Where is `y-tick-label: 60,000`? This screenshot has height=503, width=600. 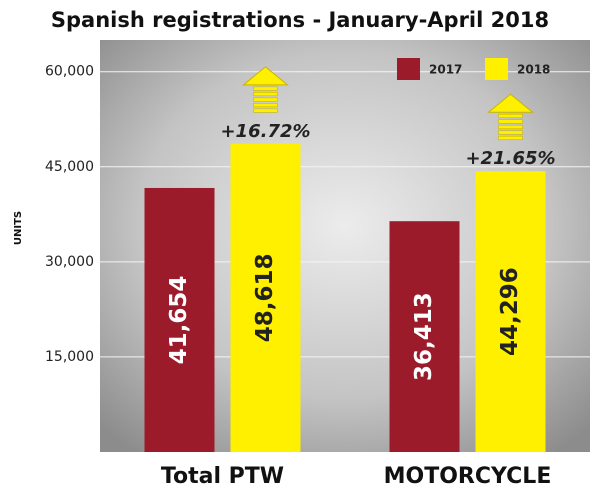 y-tick-label: 60,000 is located at coordinates (69, 72).